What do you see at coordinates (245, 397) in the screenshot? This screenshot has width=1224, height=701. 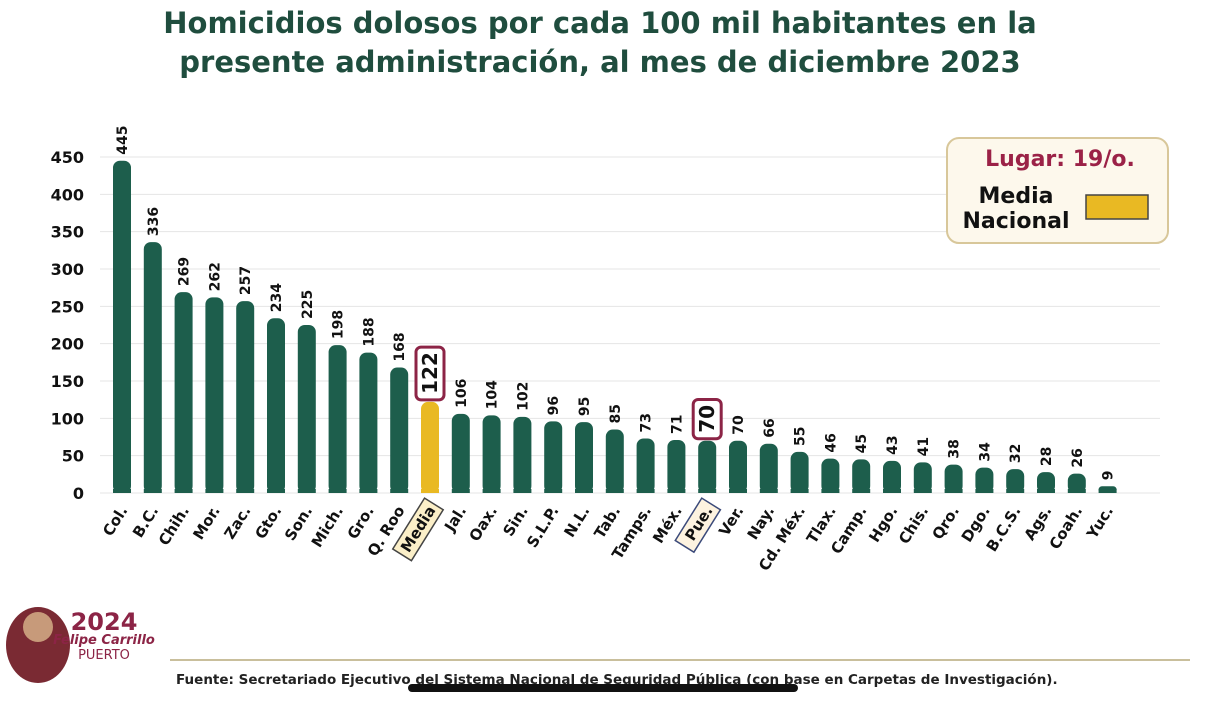 I see `bar-zac` at bounding box center [245, 397].